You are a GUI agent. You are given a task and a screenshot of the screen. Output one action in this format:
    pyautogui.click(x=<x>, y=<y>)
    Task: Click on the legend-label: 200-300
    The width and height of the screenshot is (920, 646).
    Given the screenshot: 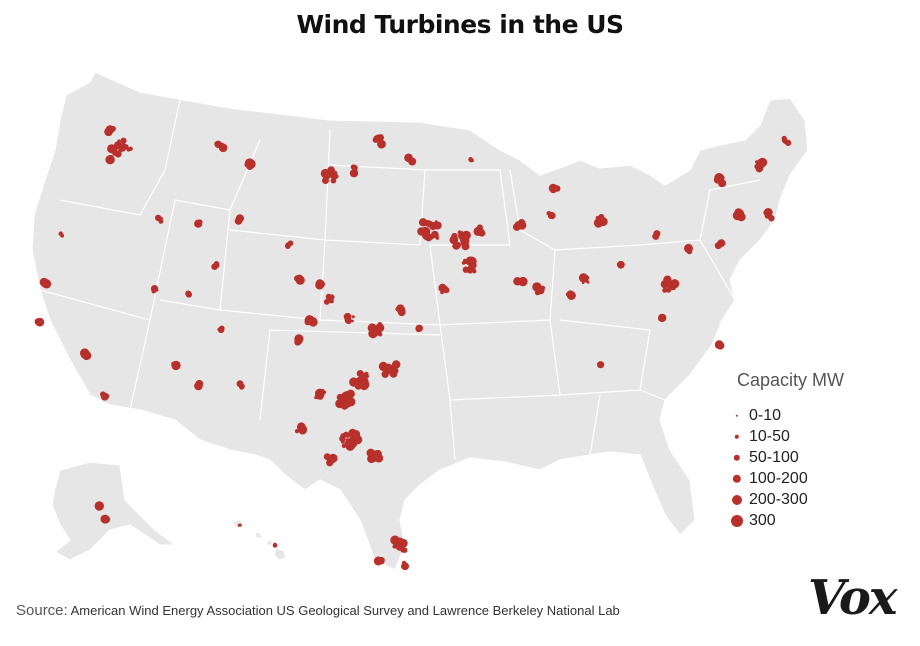 What is the action you would take?
    pyautogui.click(x=778, y=499)
    